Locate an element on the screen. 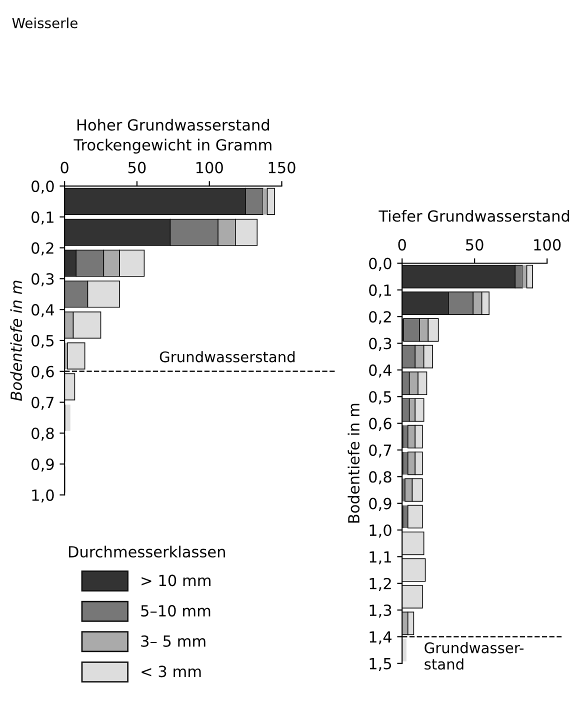 Image resolution: width=587 pixels, height=702 pixels. x-tick-label: 150 is located at coordinates (282, 168).